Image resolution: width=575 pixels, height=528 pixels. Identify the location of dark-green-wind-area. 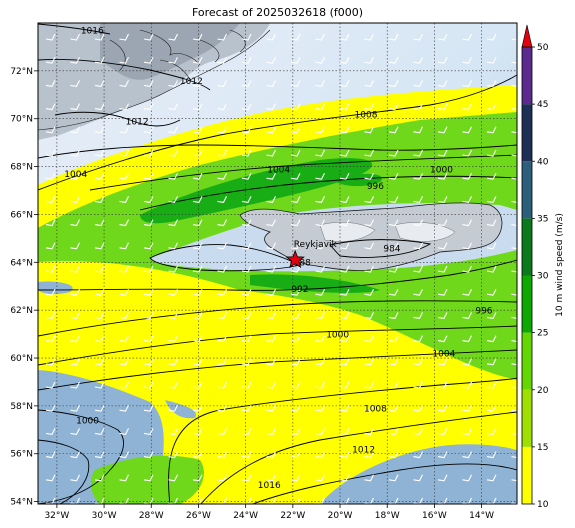
(256, 191).